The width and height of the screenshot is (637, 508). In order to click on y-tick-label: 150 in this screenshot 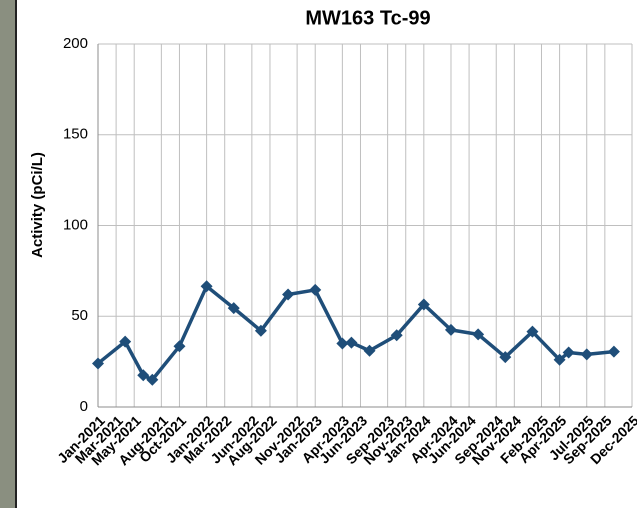, I will do `click(75, 134)`.